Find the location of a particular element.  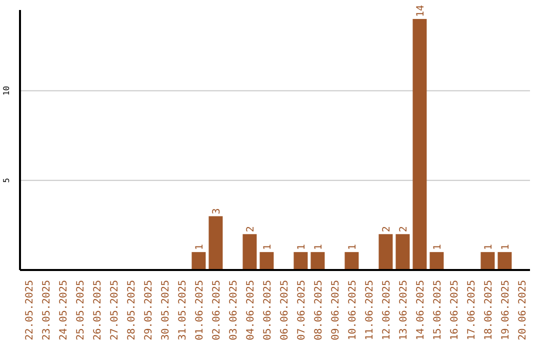

x-tick-label: 23.05.2025 is located at coordinates (47, 310).